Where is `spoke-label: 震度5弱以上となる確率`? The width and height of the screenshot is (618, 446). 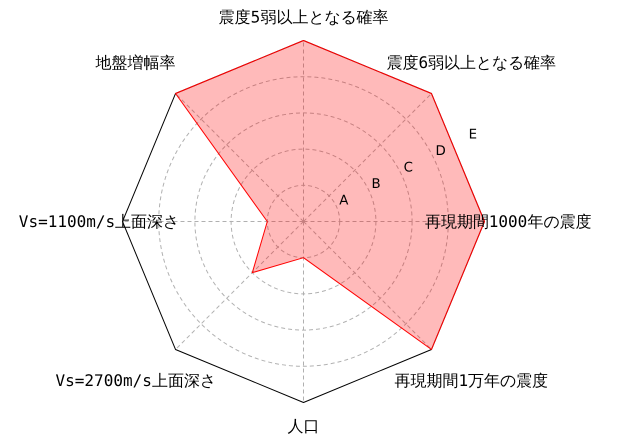 spoke-label: 震度5弱以上となる確率 is located at coordinates (303, 16).